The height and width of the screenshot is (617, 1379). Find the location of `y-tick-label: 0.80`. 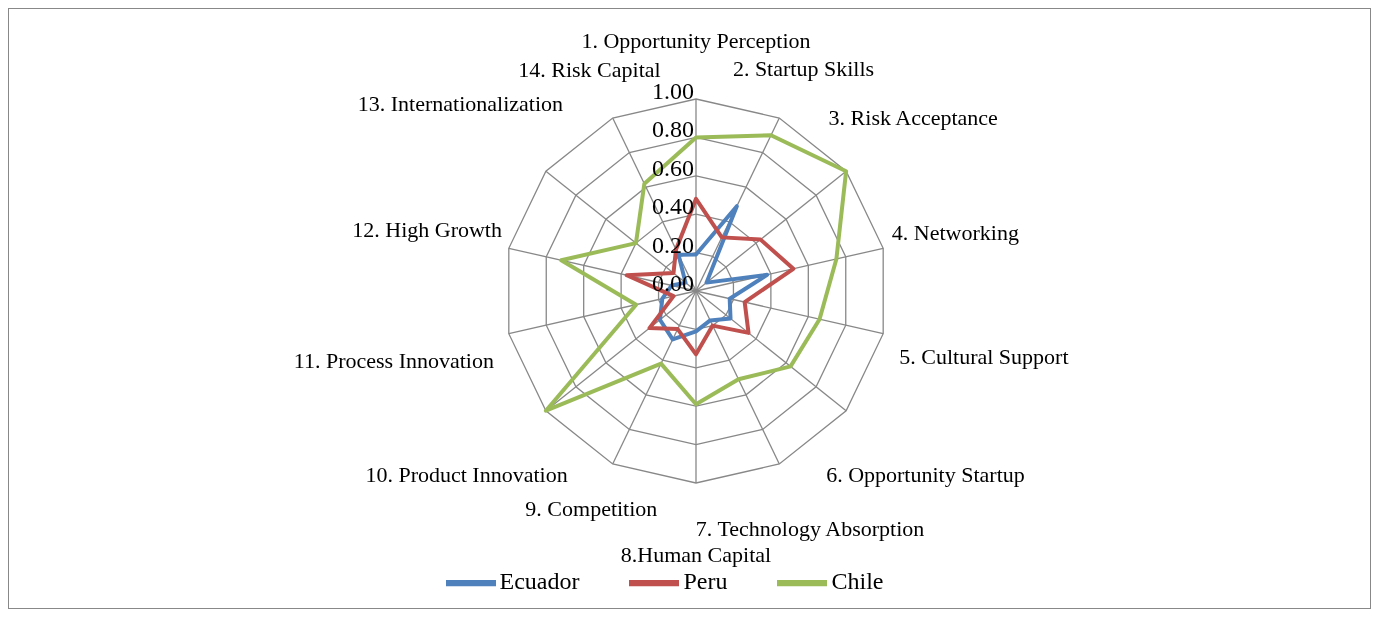

y-tick-label: 0.80 is located at coordinates (673, 129).